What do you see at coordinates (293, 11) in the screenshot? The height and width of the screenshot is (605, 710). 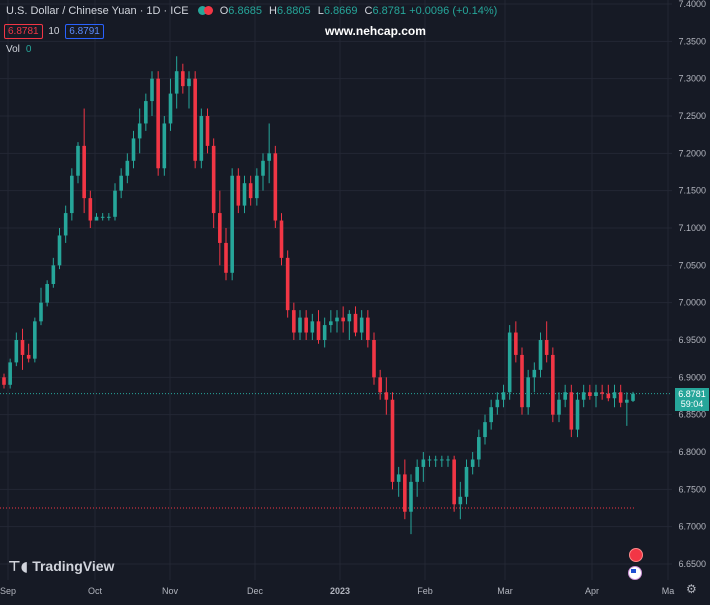 I see `high-value: 6.8805` at bounding box center [293, 11].